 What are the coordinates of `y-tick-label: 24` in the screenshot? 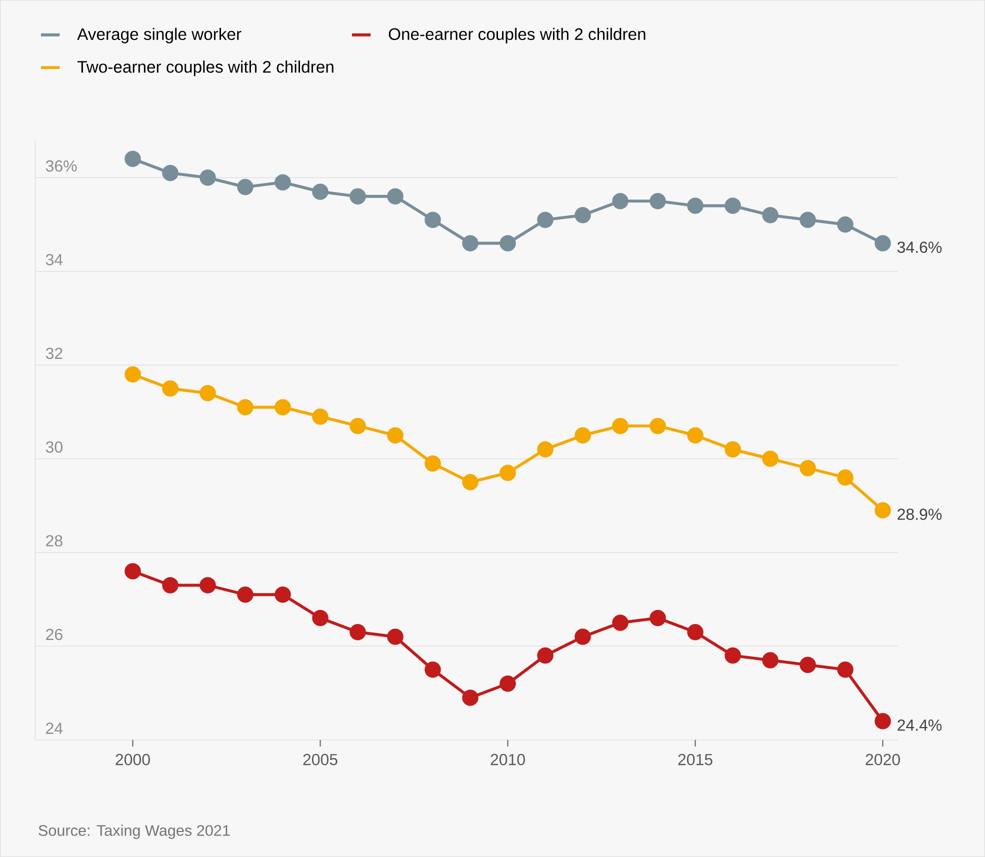 It's located at (54, 728).